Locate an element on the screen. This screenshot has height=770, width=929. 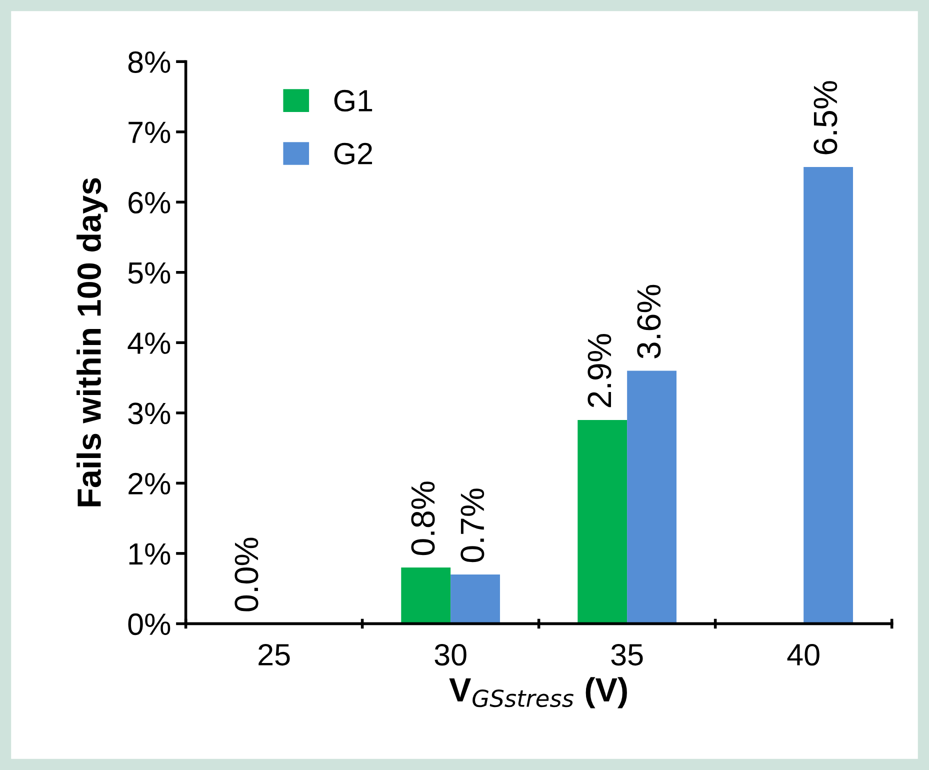
y-tick-label: 0% is located at coordinates (149, 624).